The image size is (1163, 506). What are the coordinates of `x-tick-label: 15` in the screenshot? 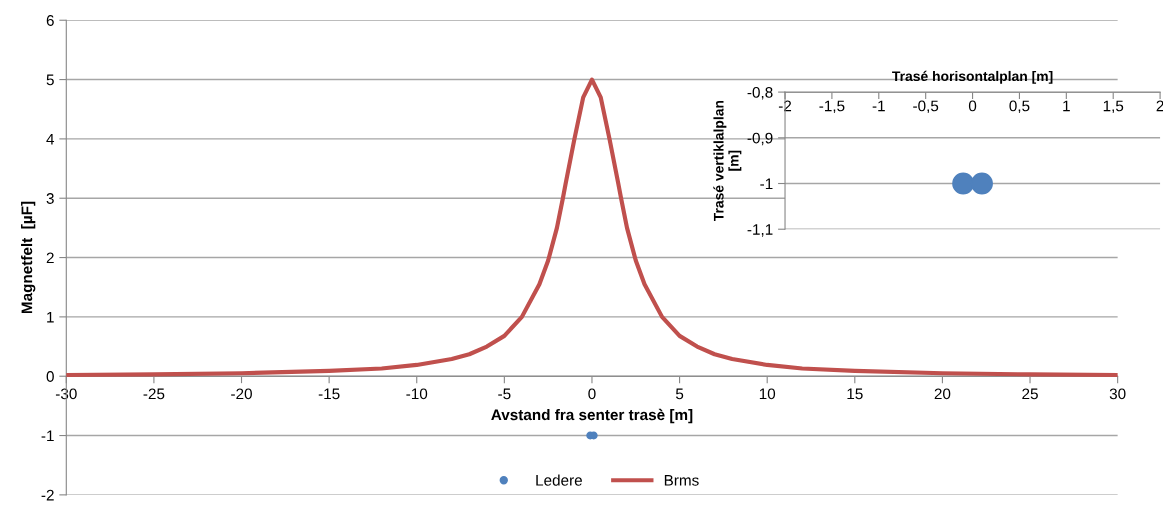 It's located at (855, 394).